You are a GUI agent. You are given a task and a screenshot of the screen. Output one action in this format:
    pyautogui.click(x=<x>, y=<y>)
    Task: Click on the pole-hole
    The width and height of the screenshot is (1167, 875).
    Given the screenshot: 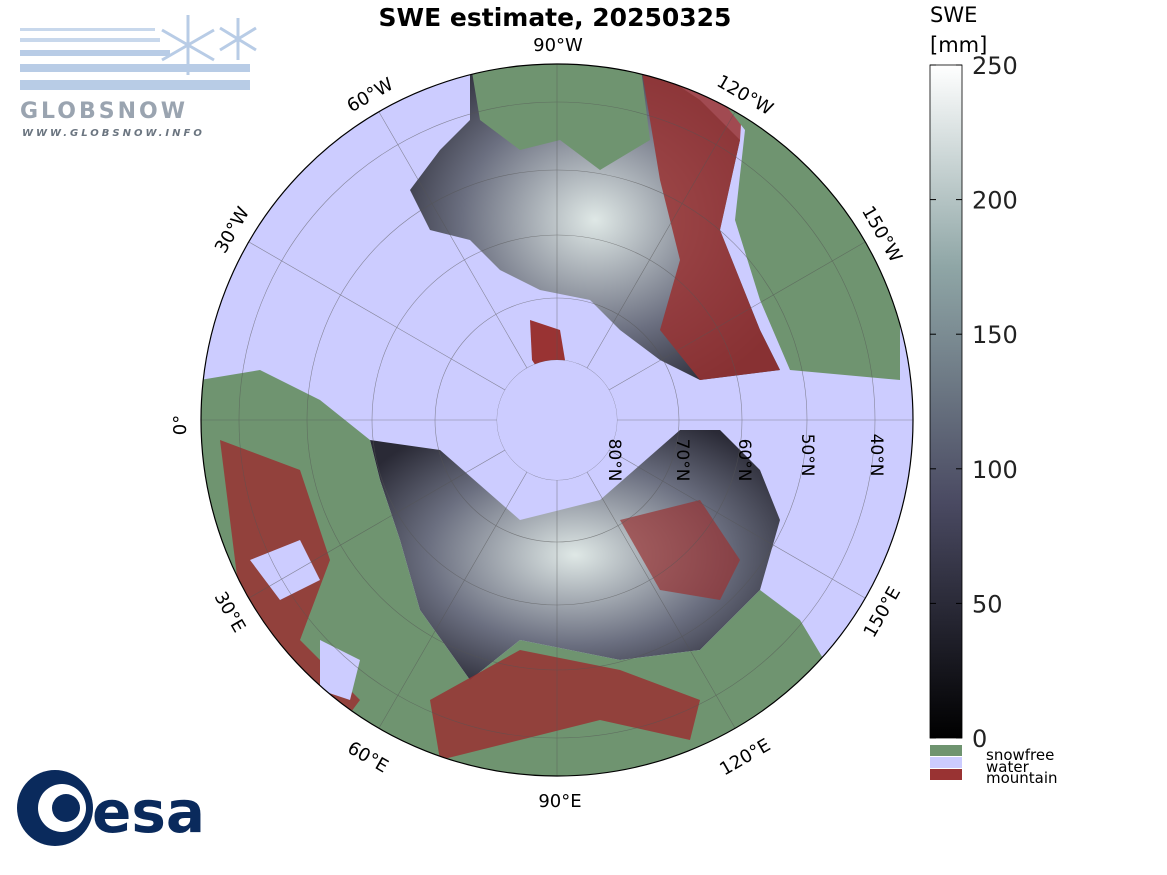 What is the action you would take?
    pyautogui.click(x=557, y=420)
    